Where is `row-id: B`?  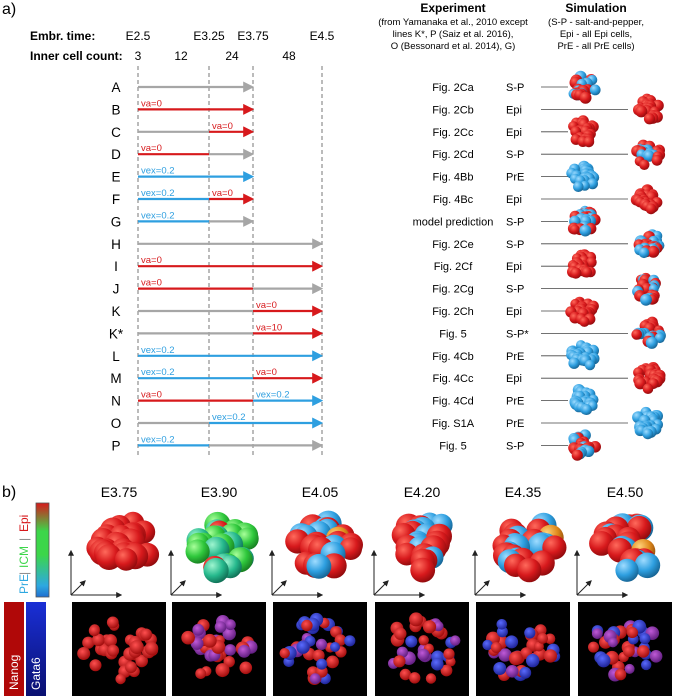
row-id: B is located at coordinates (115, 109).